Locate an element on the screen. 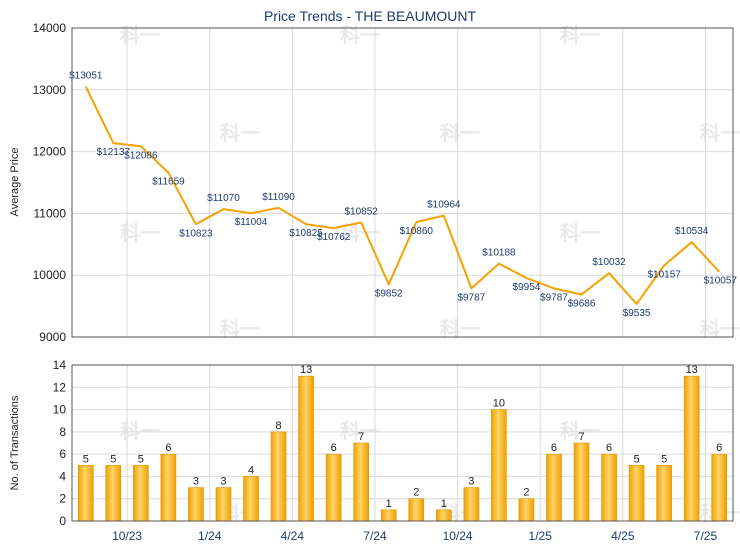 The image size is (740, 550). x-tick-label-7: 7/25 is located at coordinates (706, 536).